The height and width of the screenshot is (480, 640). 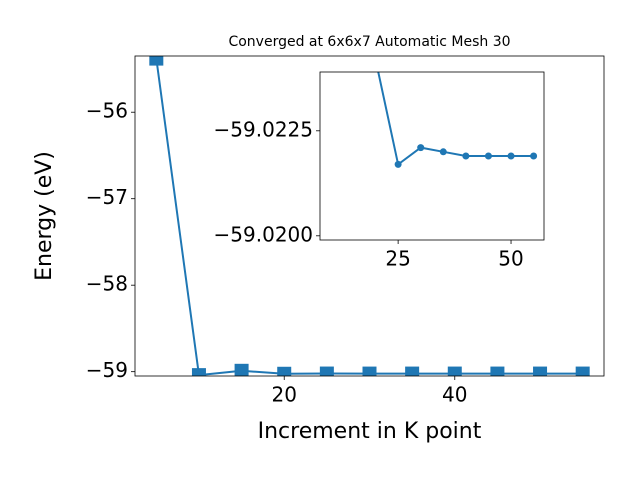 I want to click on y-tick-label: −59.0200, so click(x=263, y=234).